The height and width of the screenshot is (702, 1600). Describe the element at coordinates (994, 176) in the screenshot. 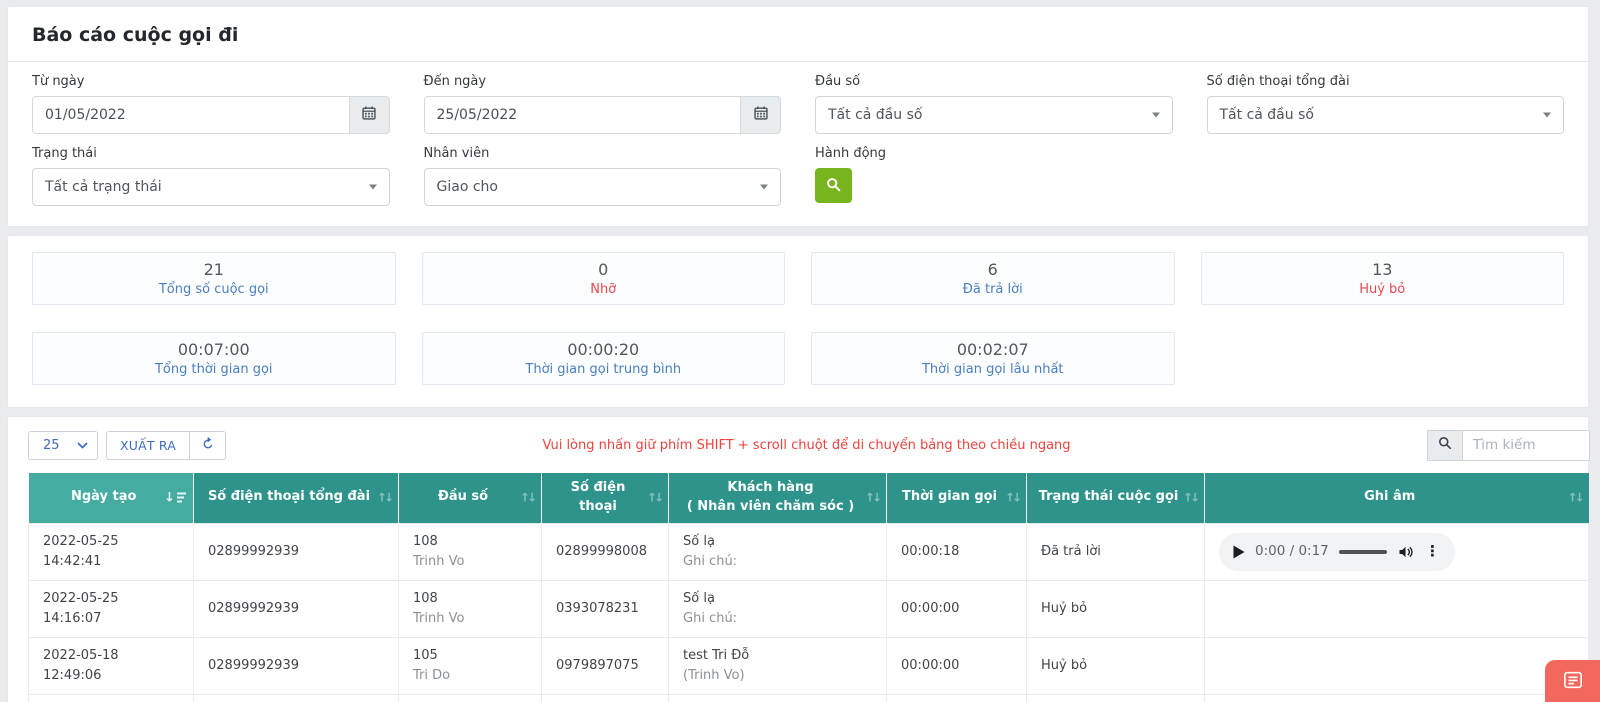

I see `filter-action: Hành động` at that location.